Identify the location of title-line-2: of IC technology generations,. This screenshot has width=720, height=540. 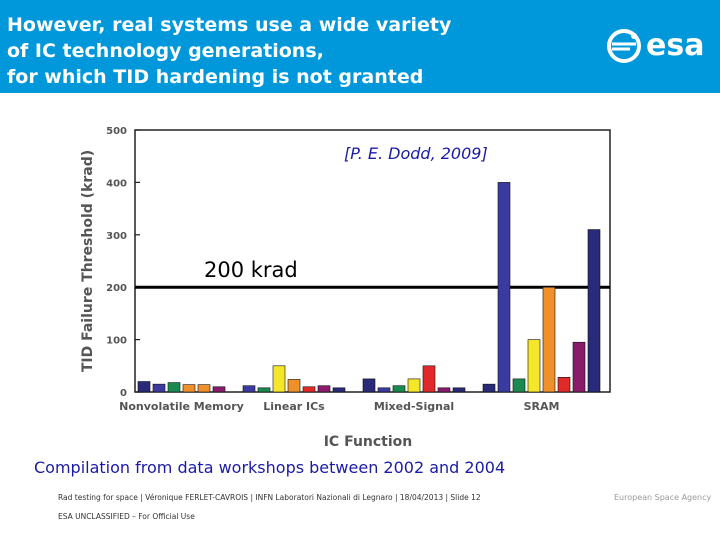
(165, 51).